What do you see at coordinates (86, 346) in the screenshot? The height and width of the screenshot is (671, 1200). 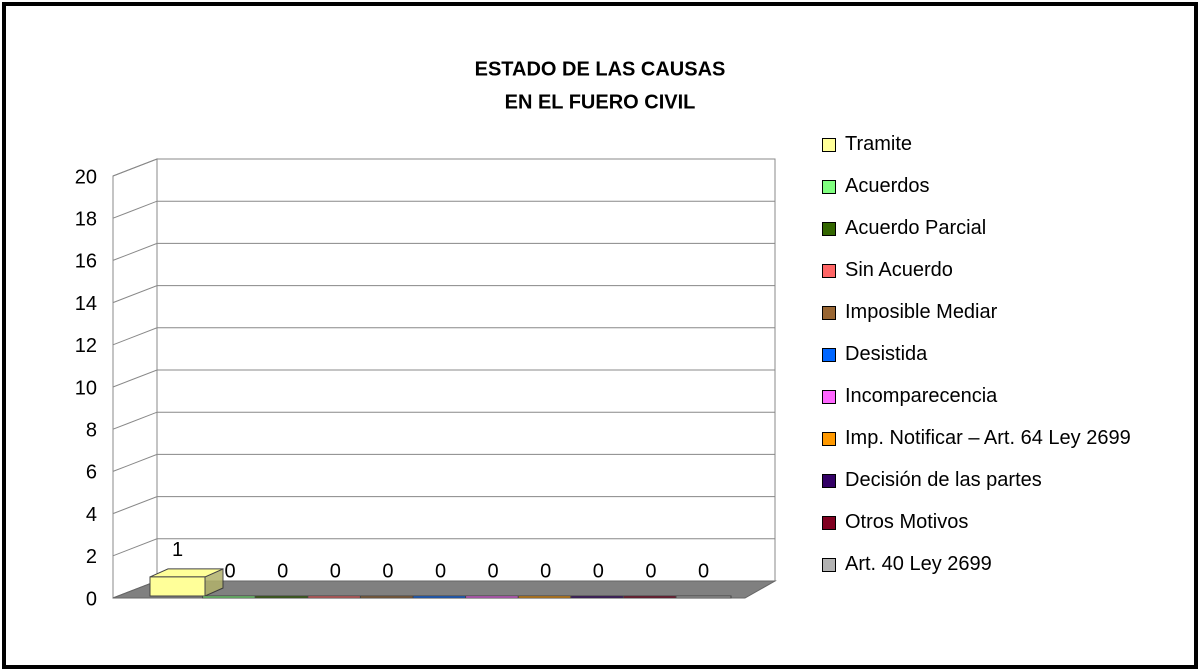 I see `y-tick-label: 12` at bounding box center [86, 346].